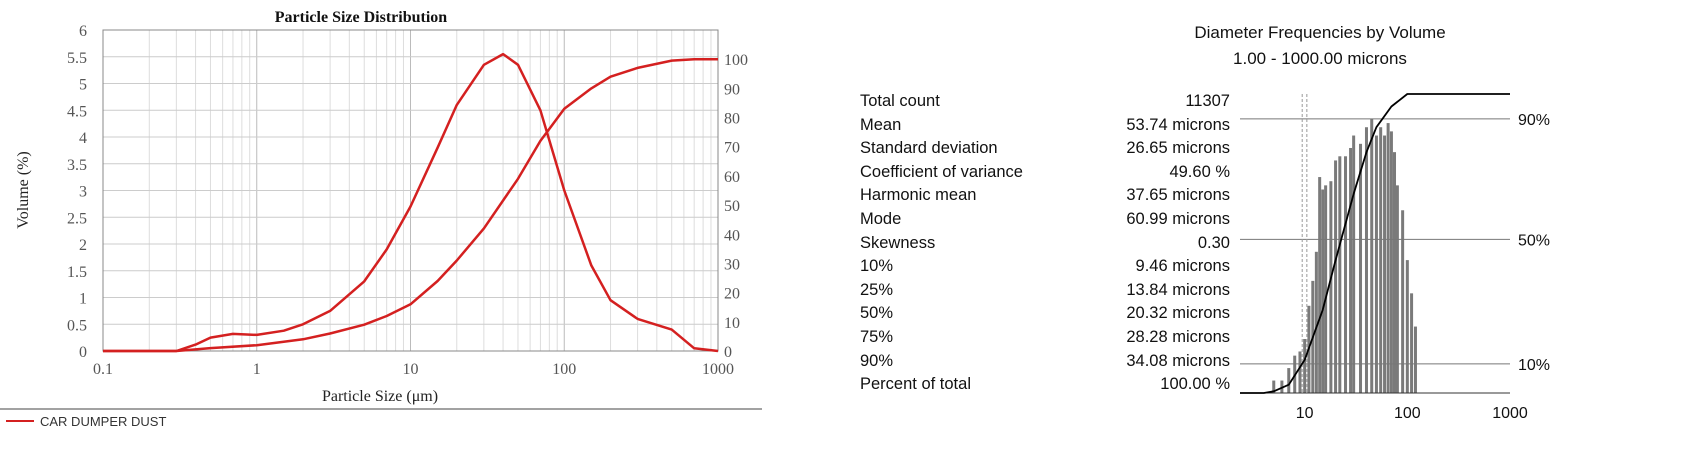 This screenshot has width=1705, height=469. I want to click on left-y2-tick-label: 90, so click(732, 89).